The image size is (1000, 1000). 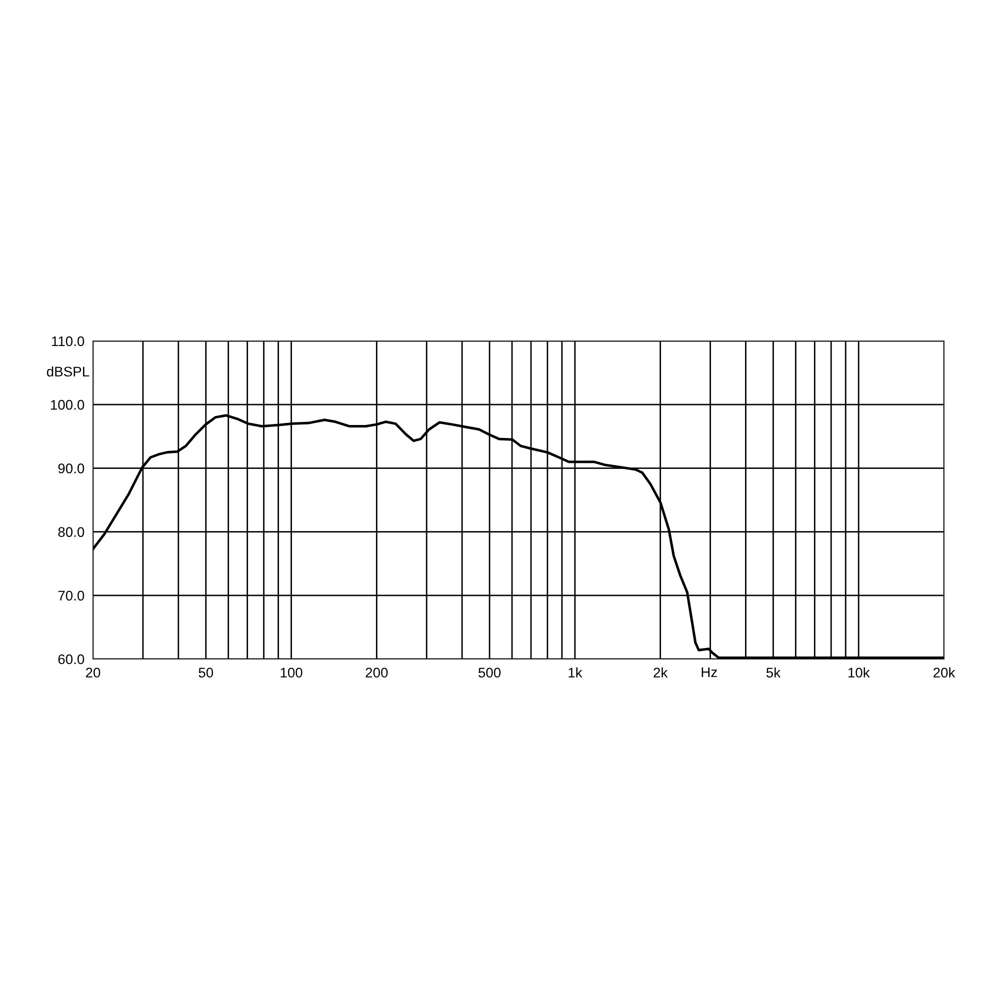 What do you see at coordinates (71, 532) in the screenshot?
I see `y-tick-label: 80.0` at bounding box center [71, 532].